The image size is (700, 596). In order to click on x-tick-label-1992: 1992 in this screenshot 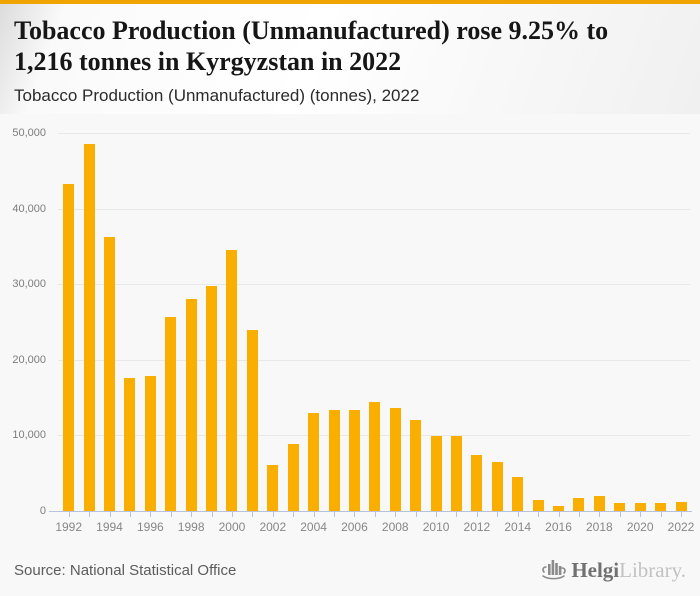, I will do `click(69, 527)`.